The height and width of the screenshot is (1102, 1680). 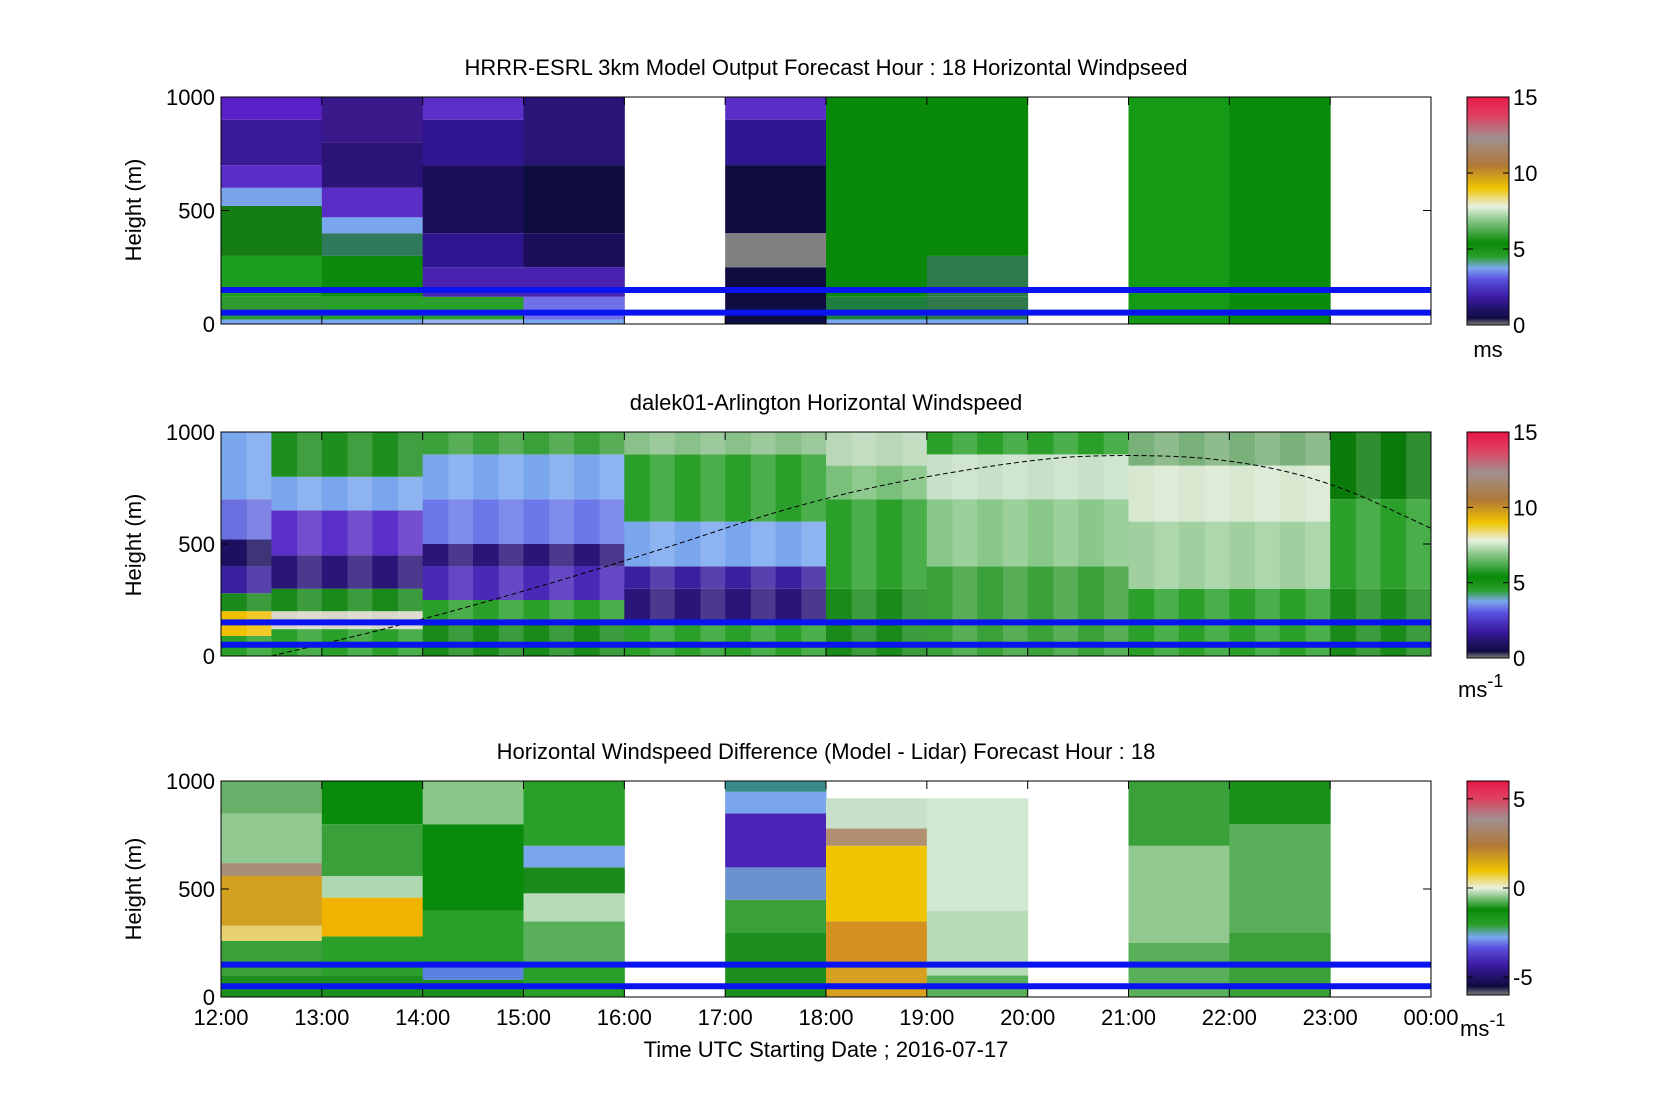 I want to click on colorbar-tick-label: -5, so click(x=1523, y=977).